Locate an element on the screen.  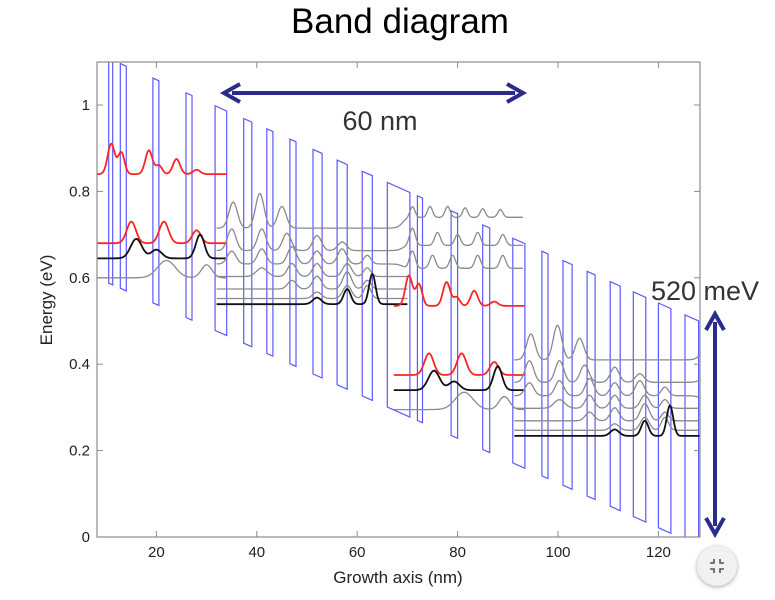
energy-drop-label: 520 meV is located at coordinates (705, 291).